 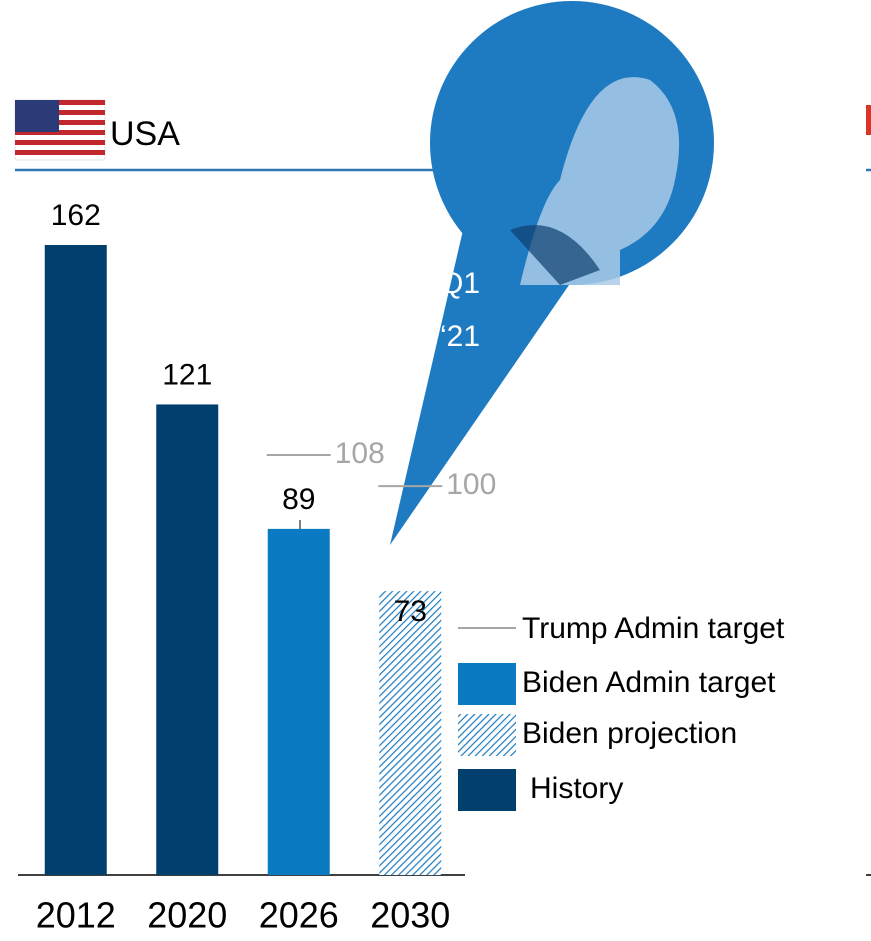 What do you see at coordinates (76, 915) in the screenshot?
I see `x-tick-label: 2012` at bounding box center [76, 915].